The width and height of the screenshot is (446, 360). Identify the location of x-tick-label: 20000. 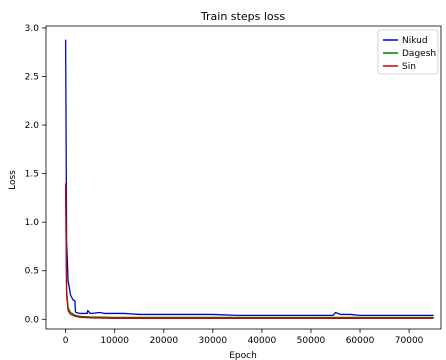
(163, 341).